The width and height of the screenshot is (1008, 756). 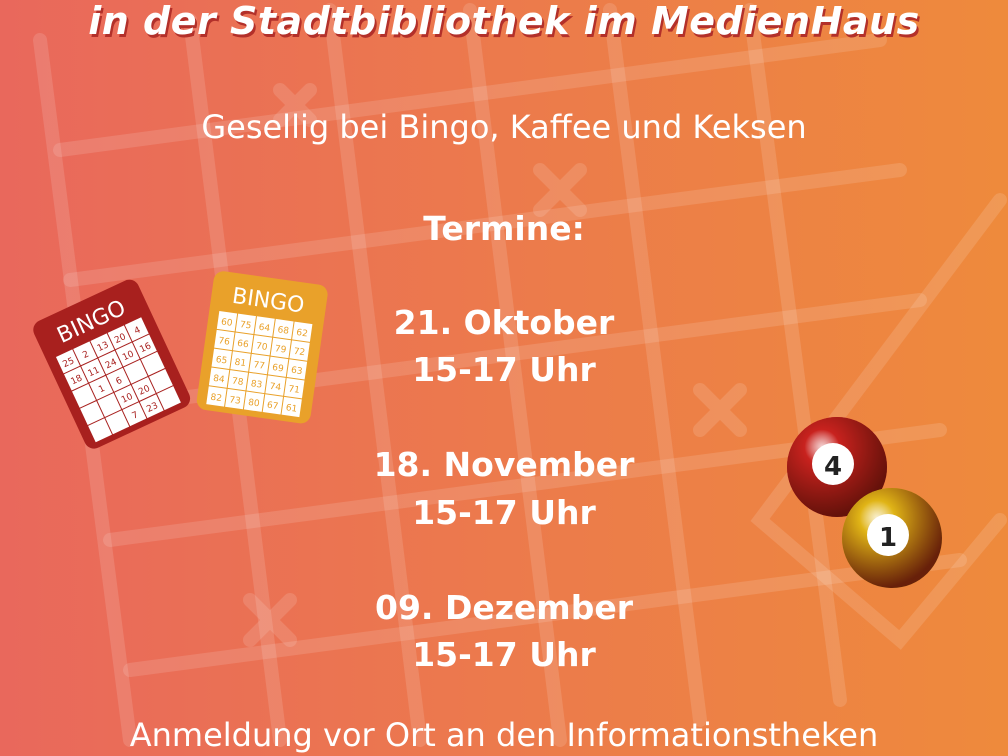 I want to click on bingo-number: 64, so click(x=264, y=329).